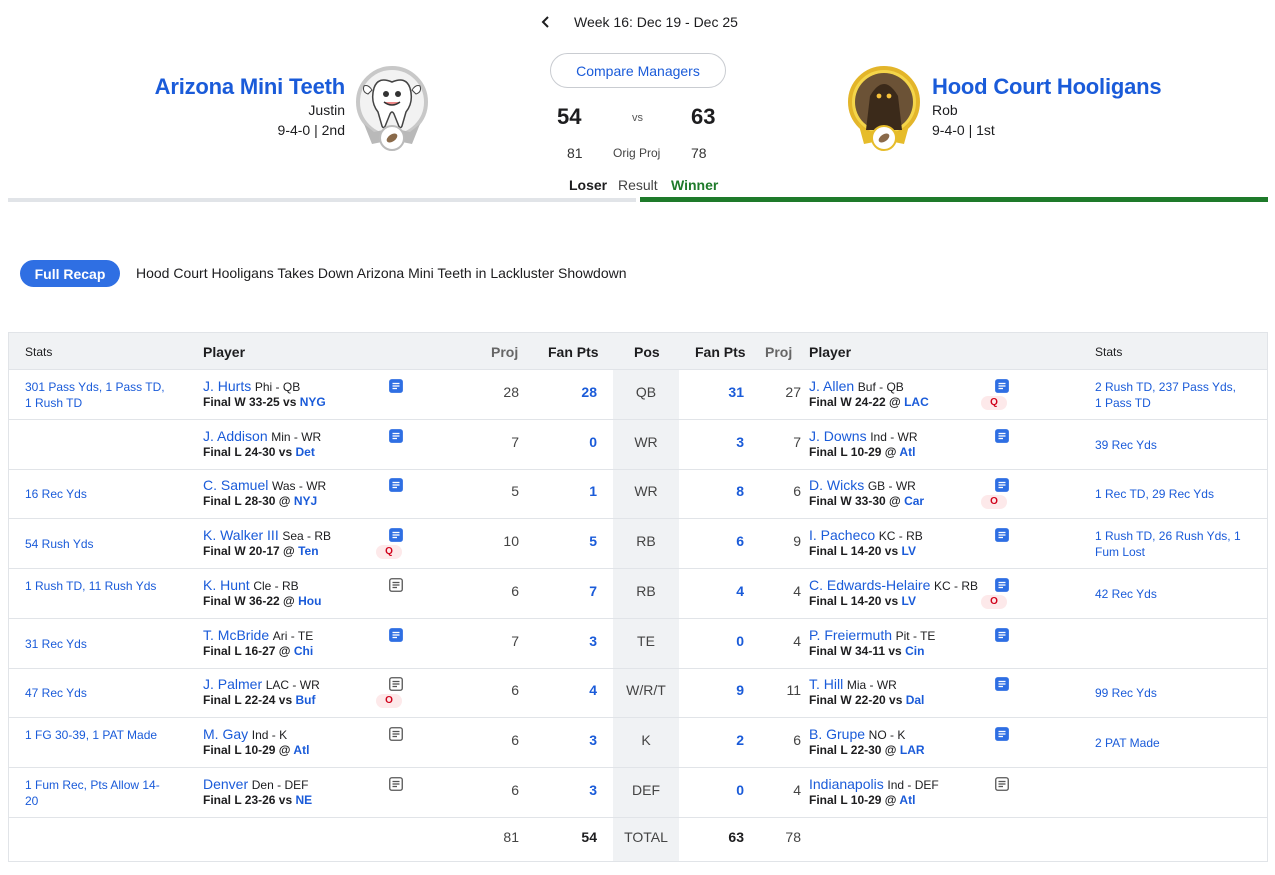  I want to click on left-stats: 31 Rec Yds, so click(56, 643).